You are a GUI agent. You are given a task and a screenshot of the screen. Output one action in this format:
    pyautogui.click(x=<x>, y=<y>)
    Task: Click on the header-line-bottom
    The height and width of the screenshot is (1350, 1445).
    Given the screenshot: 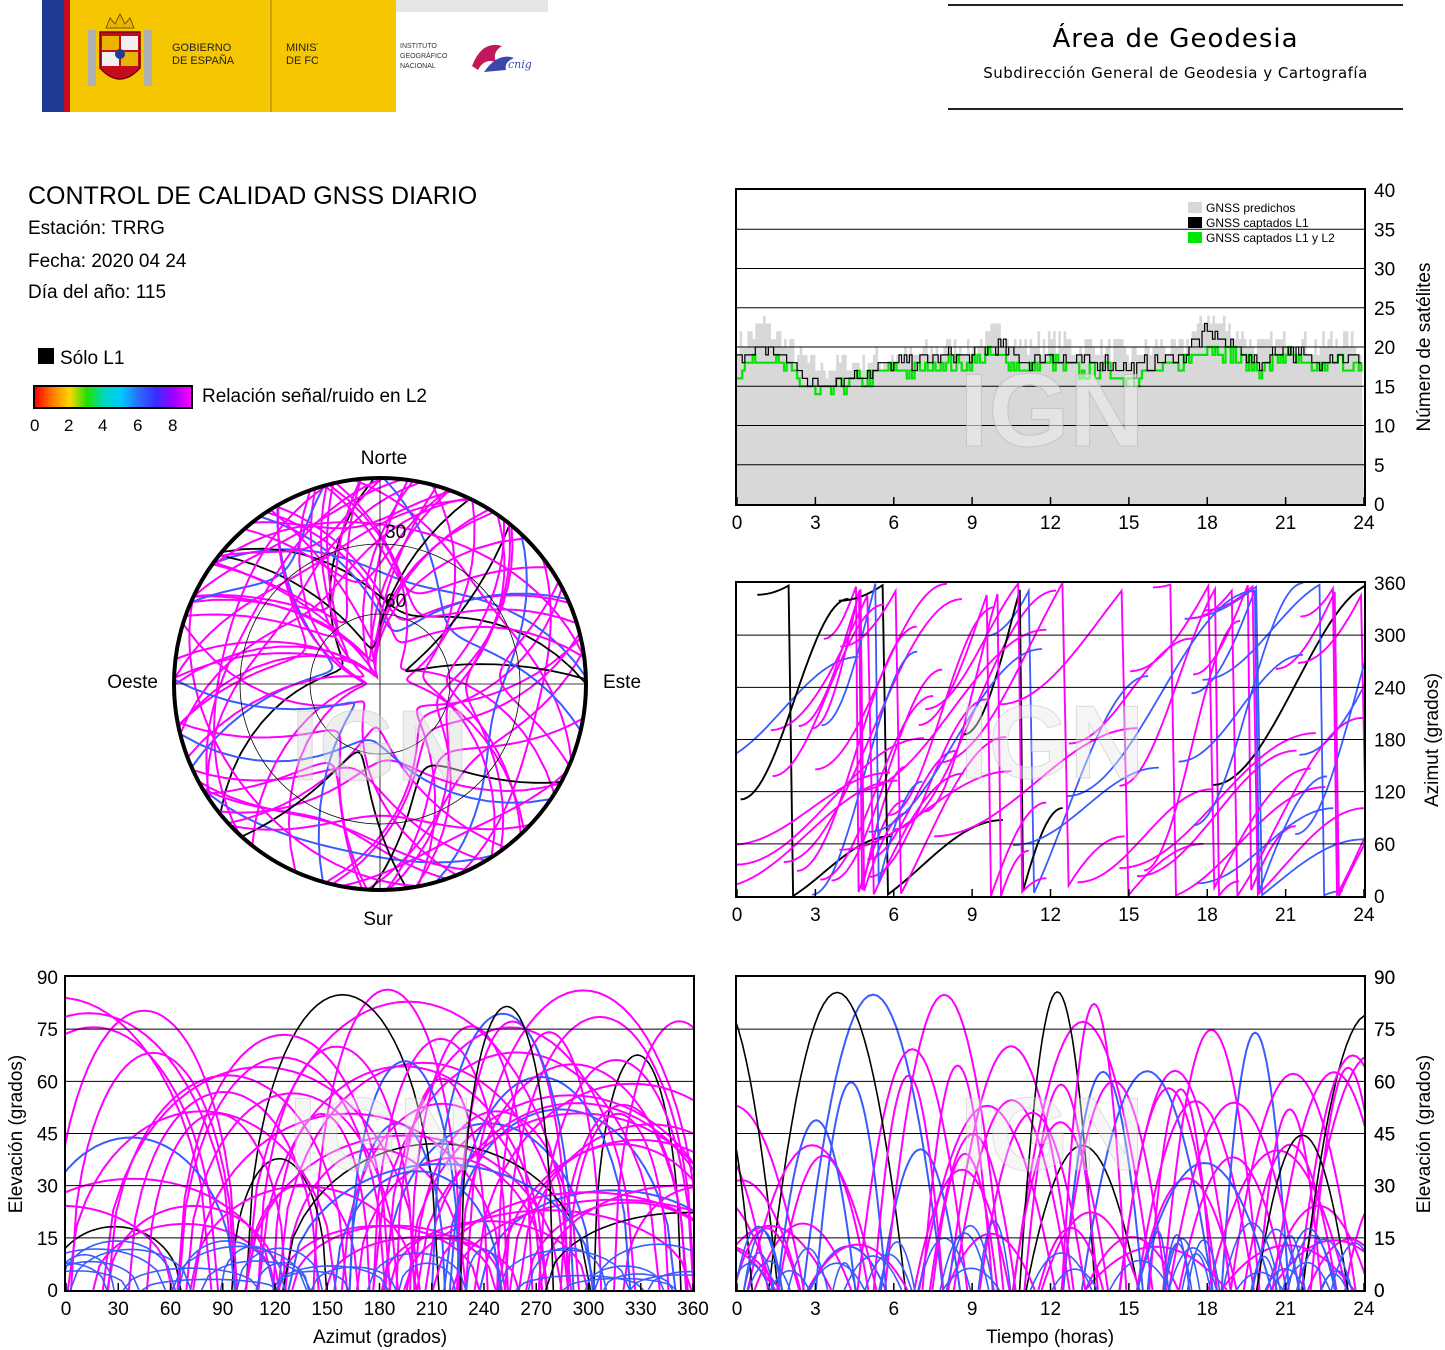 What is the action you would take?
    pyautogui.click(x=1175, y=109)
    